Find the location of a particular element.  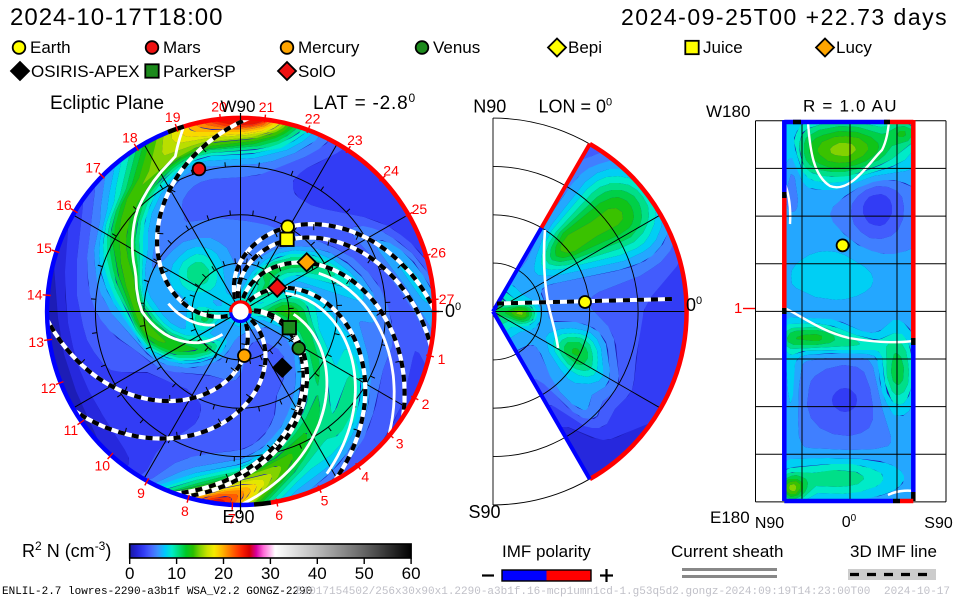

svg-text: 25 is located at coordinates (420, 209).